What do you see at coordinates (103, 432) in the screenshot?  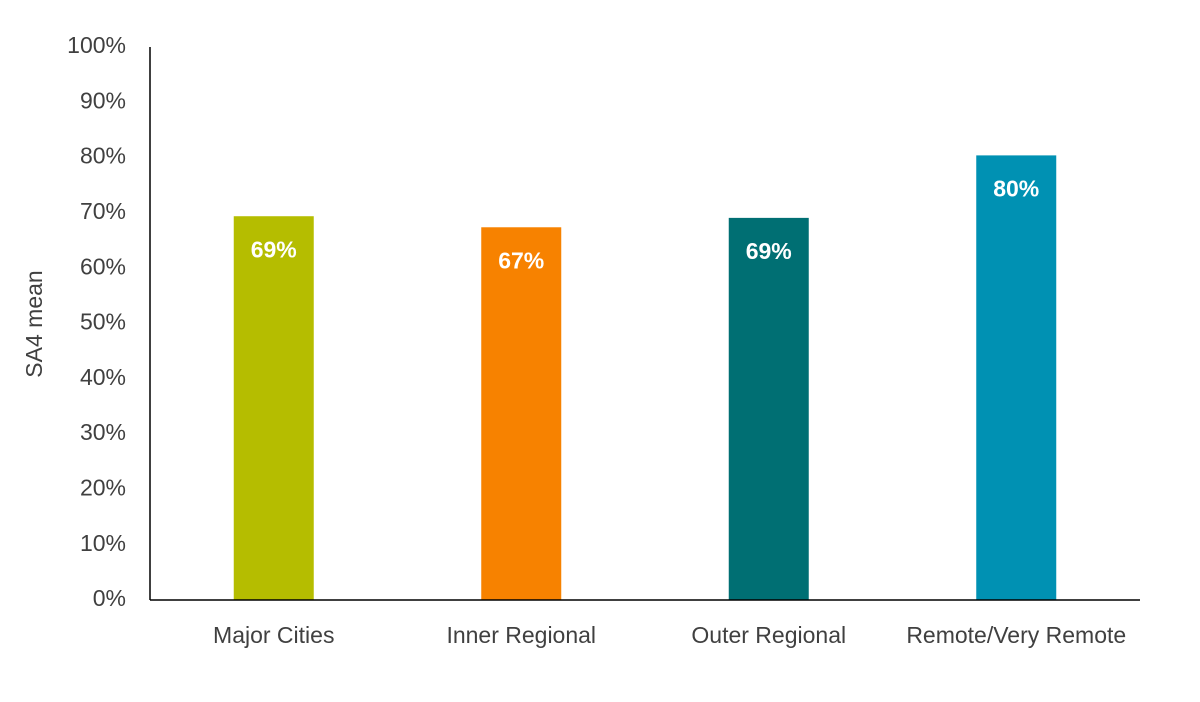 I see `y-tick-label: 30%` at bounding box center [103, 432].